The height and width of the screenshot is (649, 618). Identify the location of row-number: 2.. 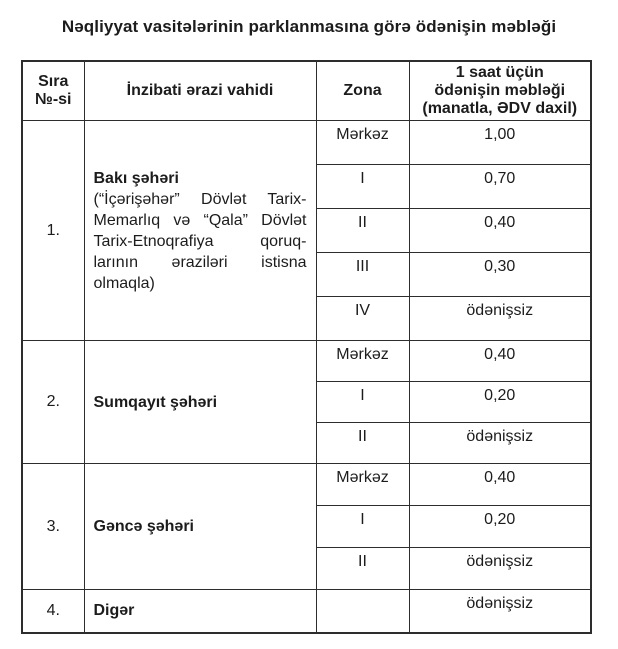
(53, 402).